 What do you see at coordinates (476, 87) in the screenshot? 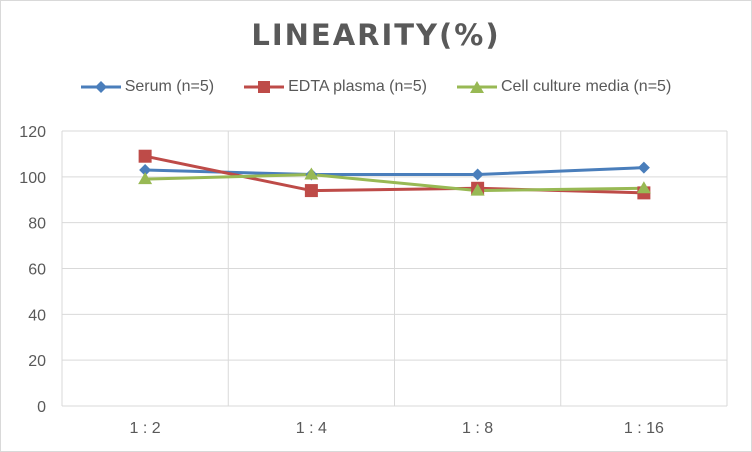
I see `legend-marker-cell-culture-media` at bounding box center [476, 87].